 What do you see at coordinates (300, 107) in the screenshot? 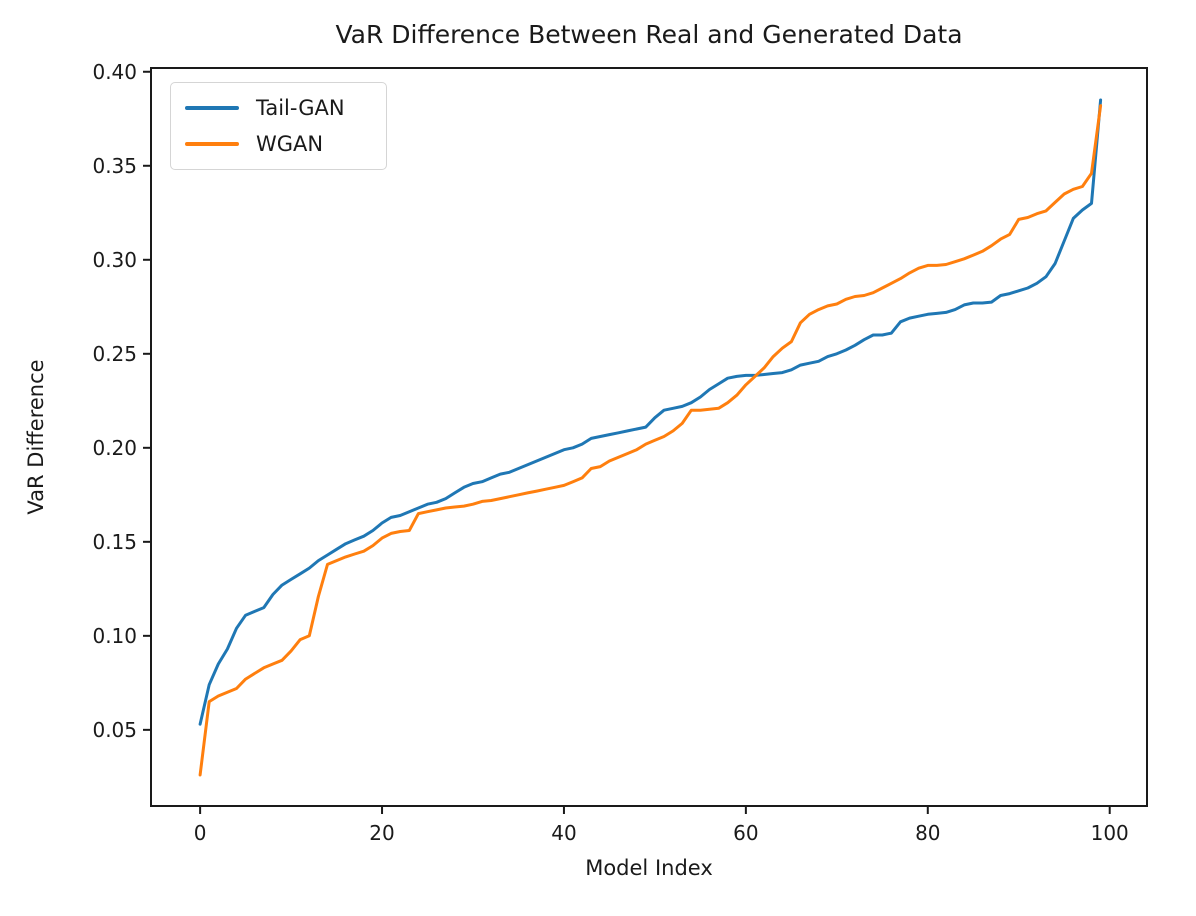
I see `tail-gan-legend-label: Tail-GAN` at bounding box center [300, 107].